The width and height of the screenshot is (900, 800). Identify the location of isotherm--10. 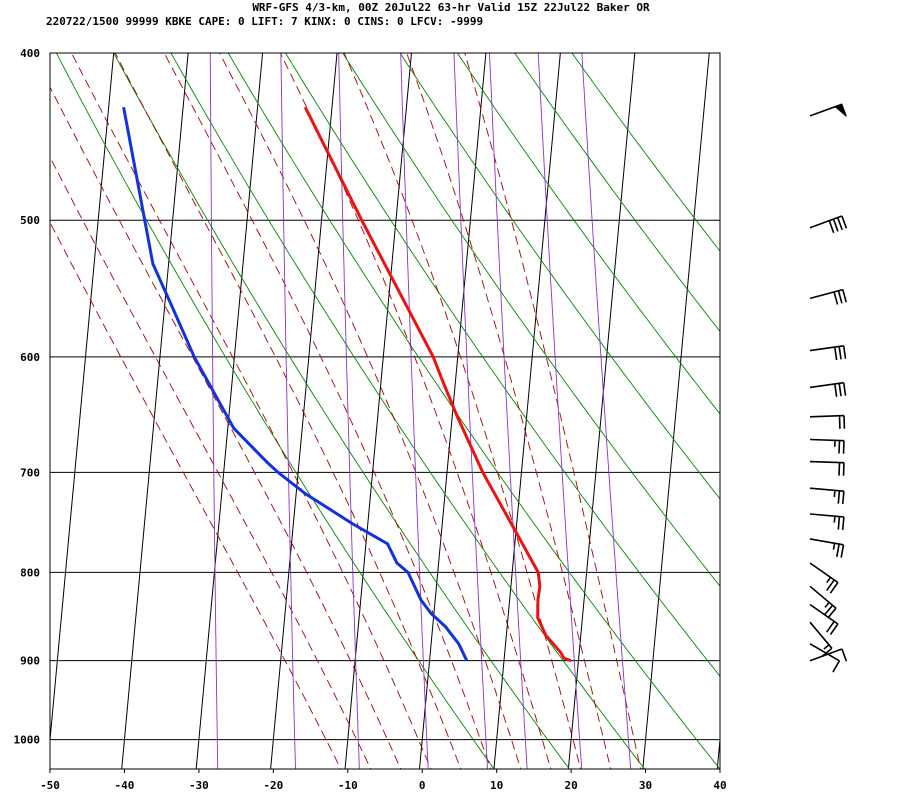
(378, 411).